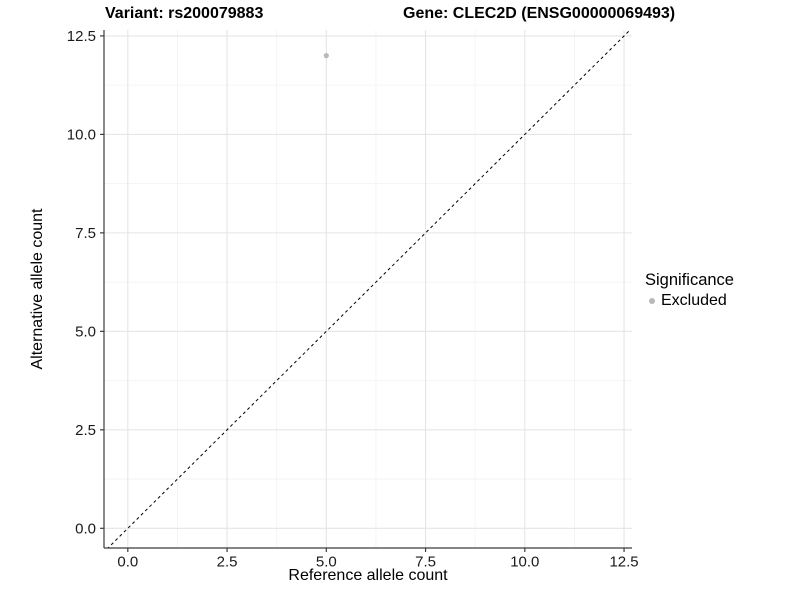  Describe the element at coordinates (85, 430) in the screenshot. I see `y-tick-label: 2.5` at that location.